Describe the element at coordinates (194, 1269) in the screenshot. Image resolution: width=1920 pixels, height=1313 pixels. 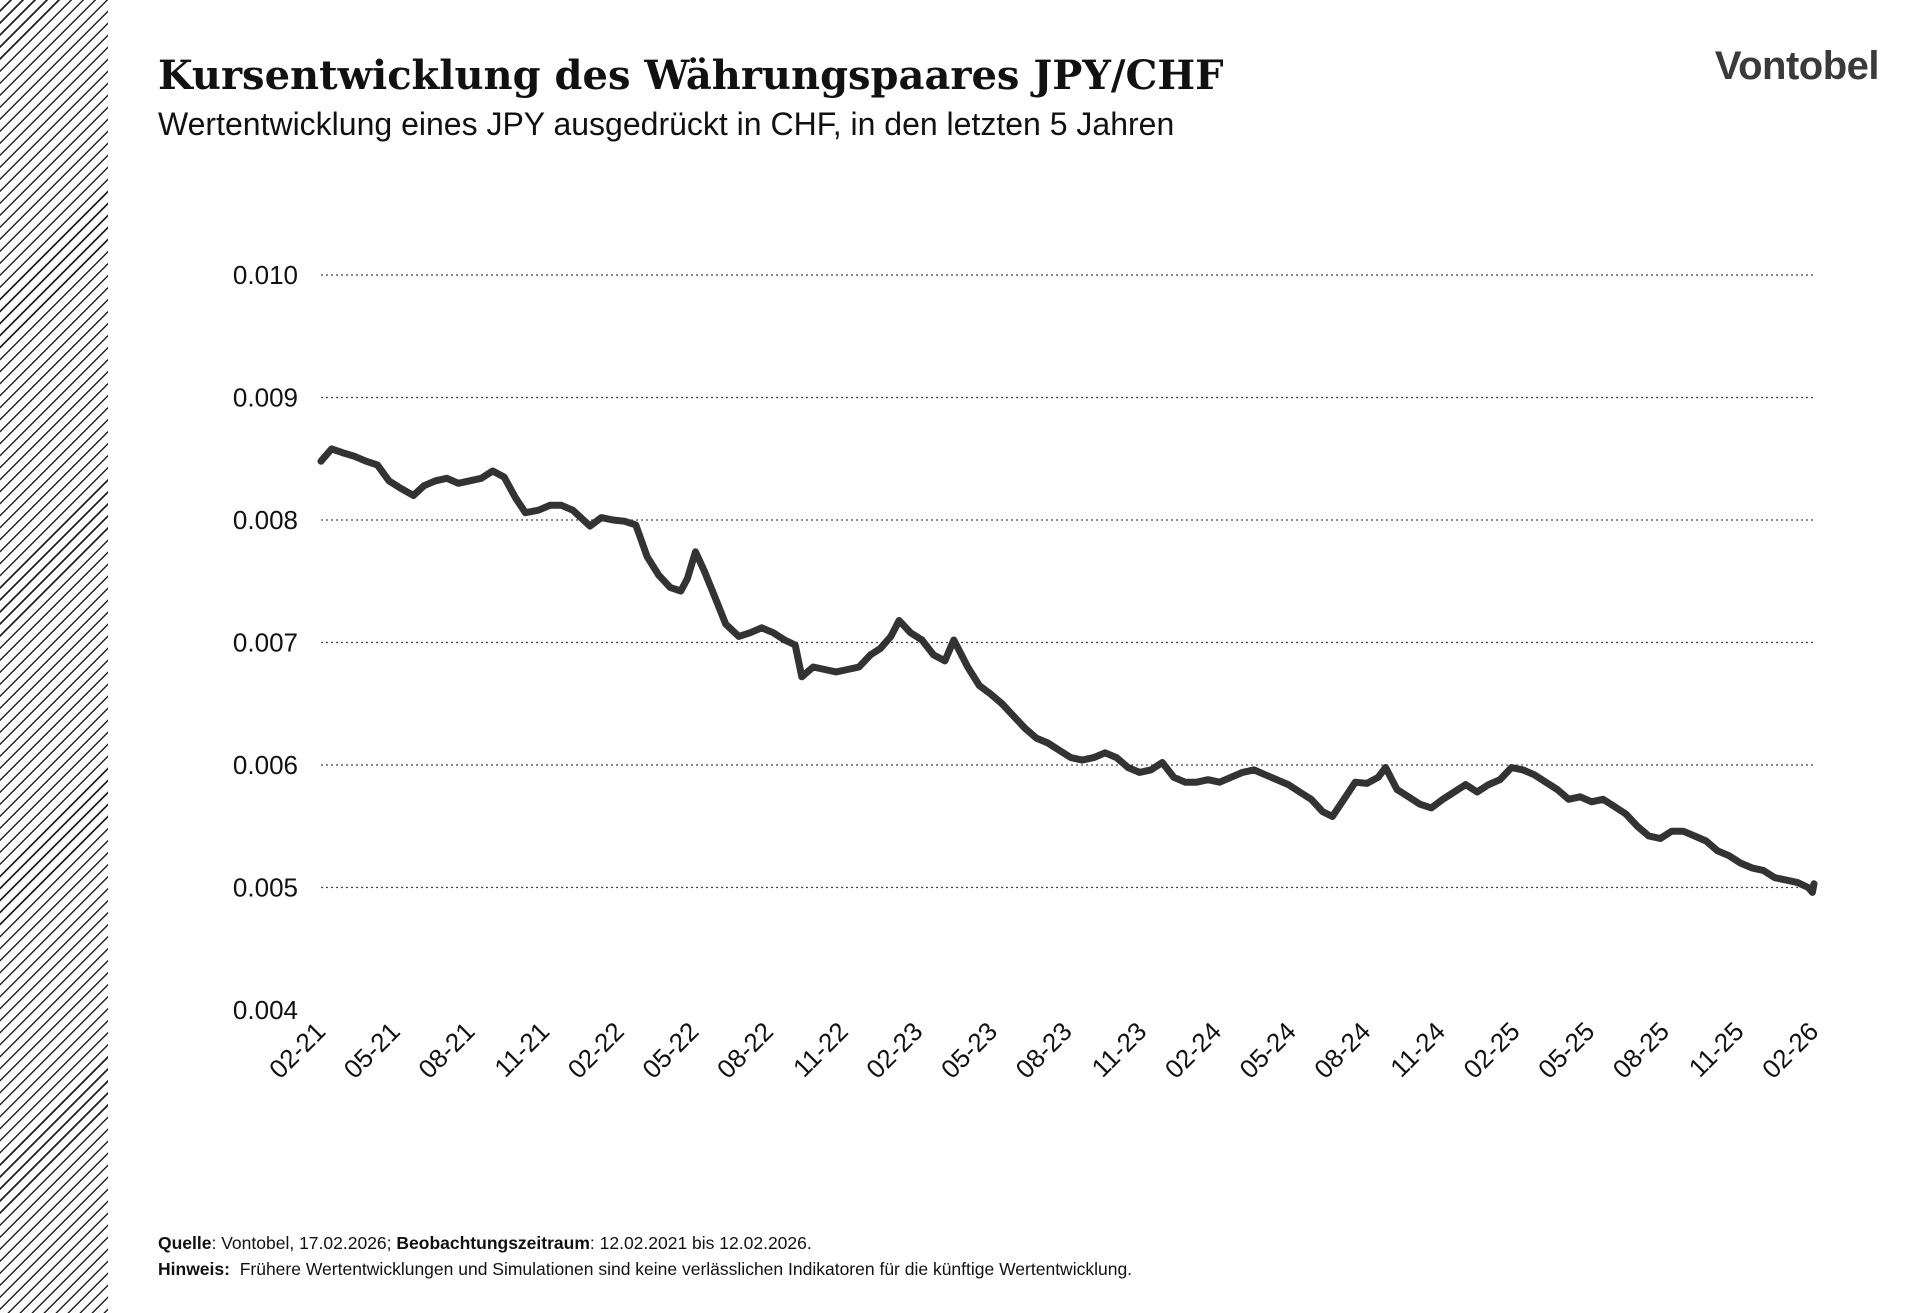
I see `note-label: Hinweis:` at that location.